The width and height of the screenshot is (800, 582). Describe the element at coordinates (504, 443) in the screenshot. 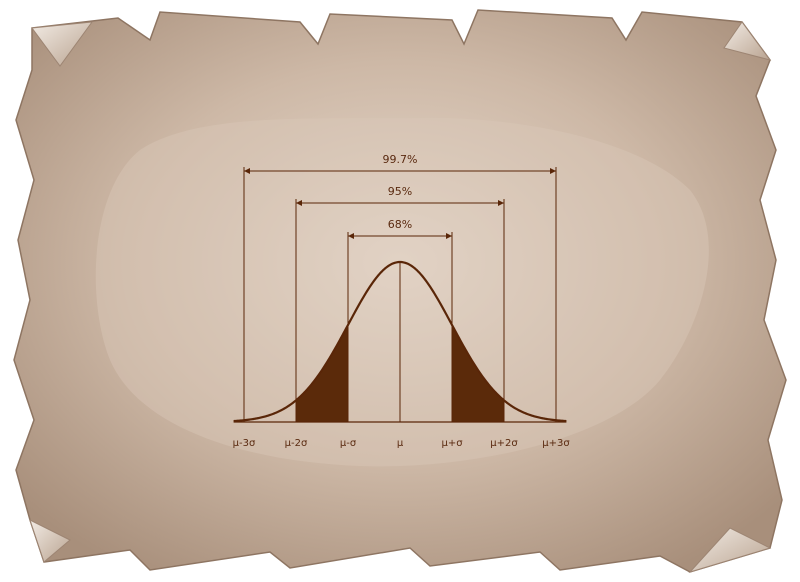

I see `x-tick-label: μ+2σ` at that location.